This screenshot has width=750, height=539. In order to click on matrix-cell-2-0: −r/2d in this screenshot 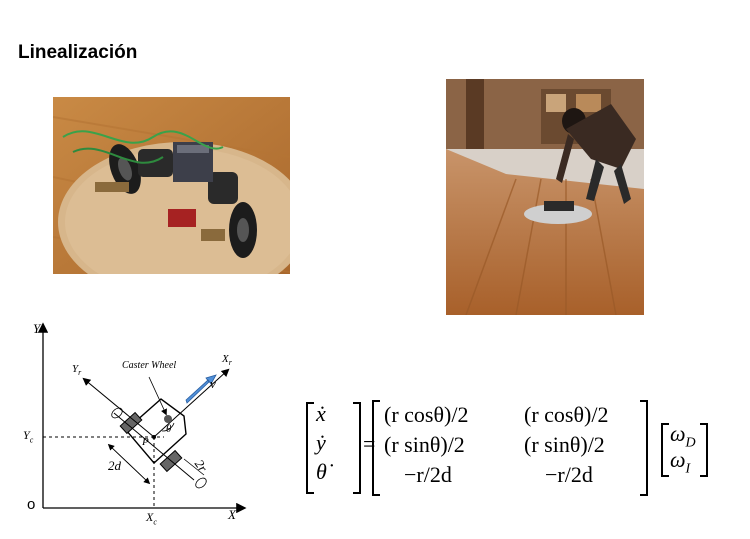, I will do `click(428, 474)`.